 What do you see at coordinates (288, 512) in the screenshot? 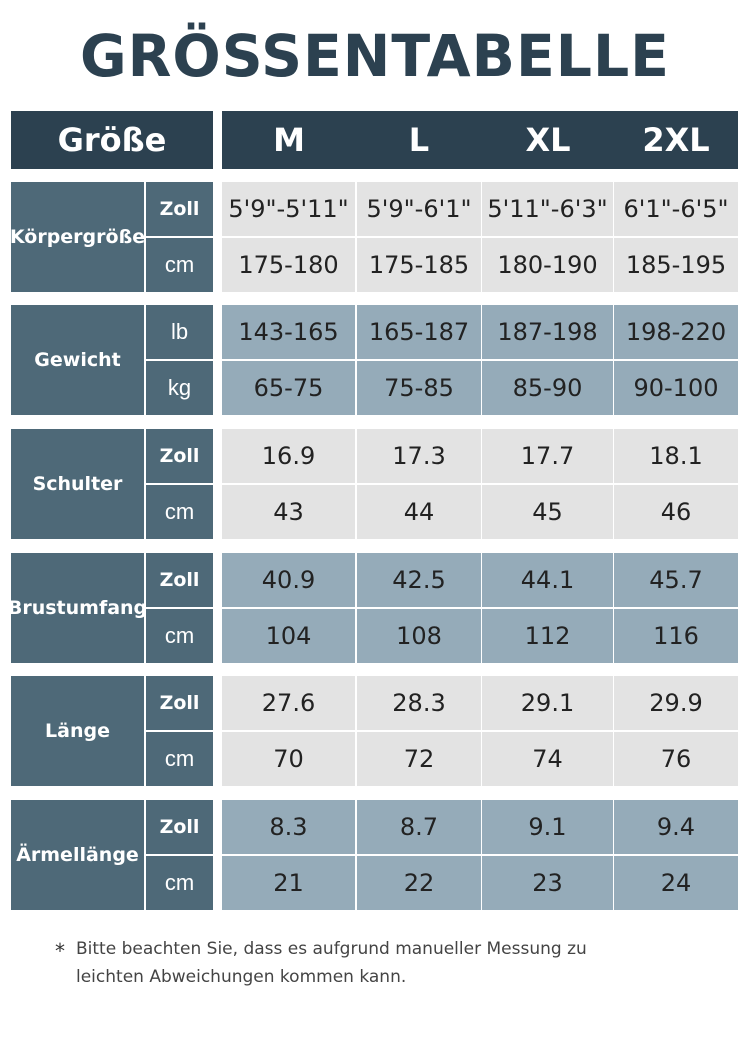
I see `table-cell: 43` at bounding box center [288, 512].